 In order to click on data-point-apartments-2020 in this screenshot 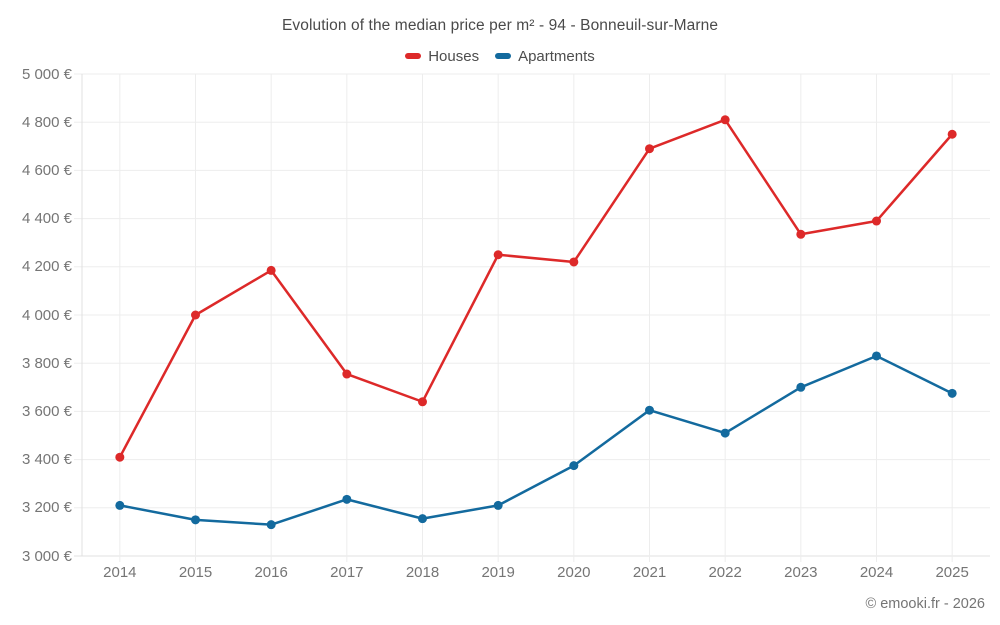, I will do `click(574, 466)`.